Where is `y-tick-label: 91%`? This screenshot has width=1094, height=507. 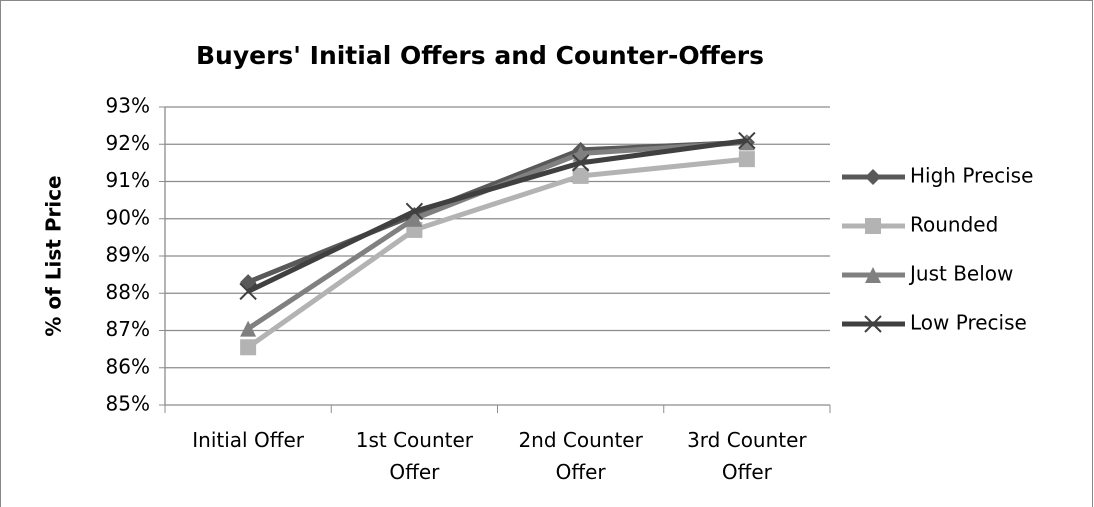
y-tick-label: 91% is located at coordinates (128, 180).